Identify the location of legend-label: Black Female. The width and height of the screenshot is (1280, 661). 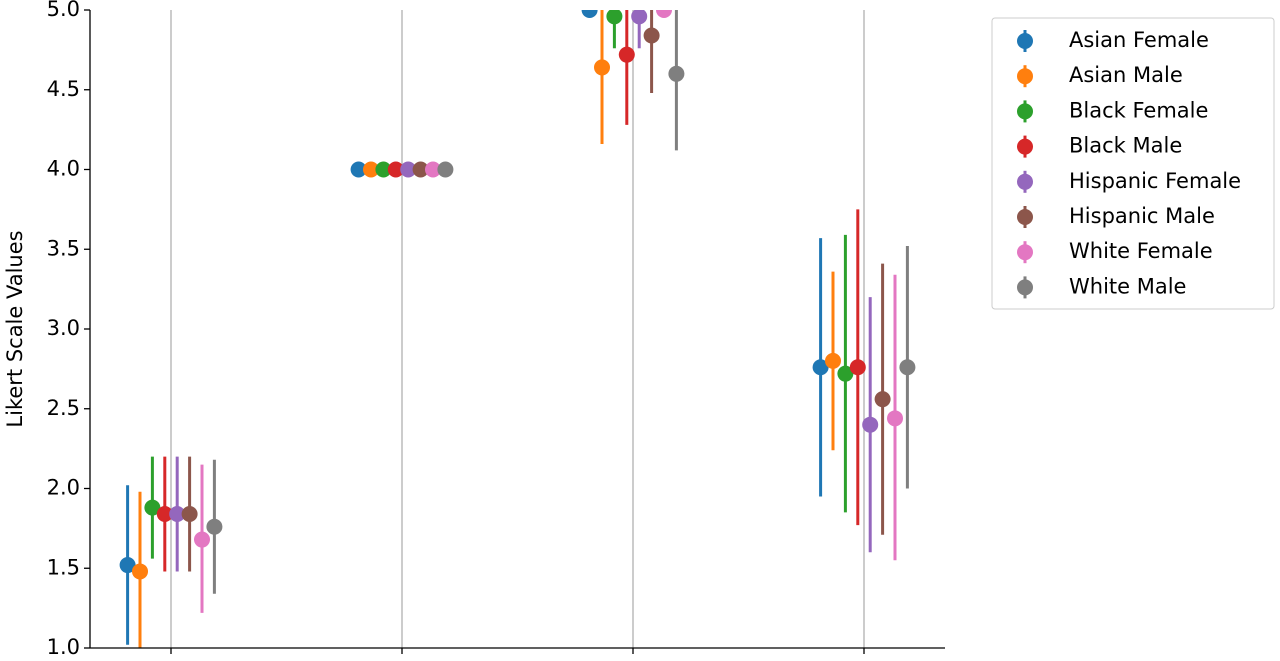
(1138, 110).